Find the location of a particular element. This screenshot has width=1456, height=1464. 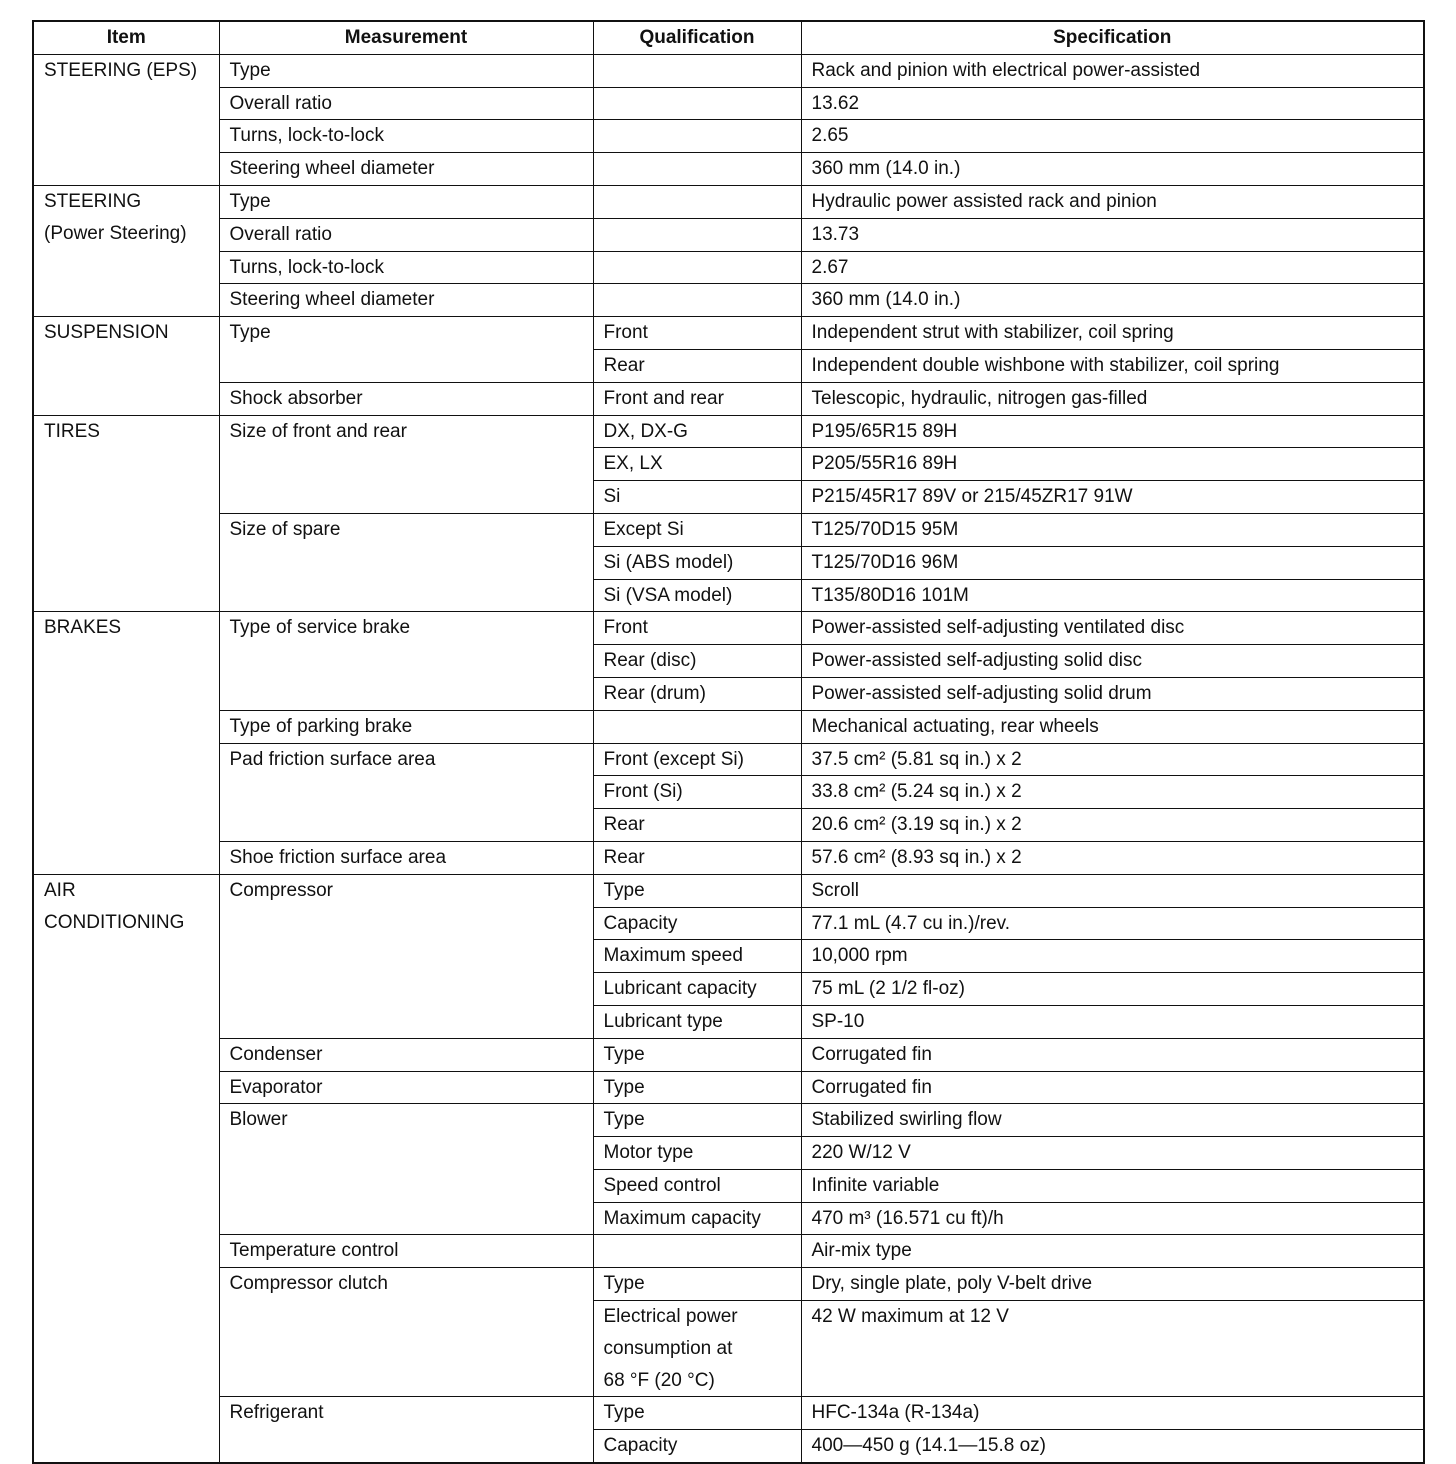

specification-cell: Air-mix type is located at coordinates (1112, 1251).